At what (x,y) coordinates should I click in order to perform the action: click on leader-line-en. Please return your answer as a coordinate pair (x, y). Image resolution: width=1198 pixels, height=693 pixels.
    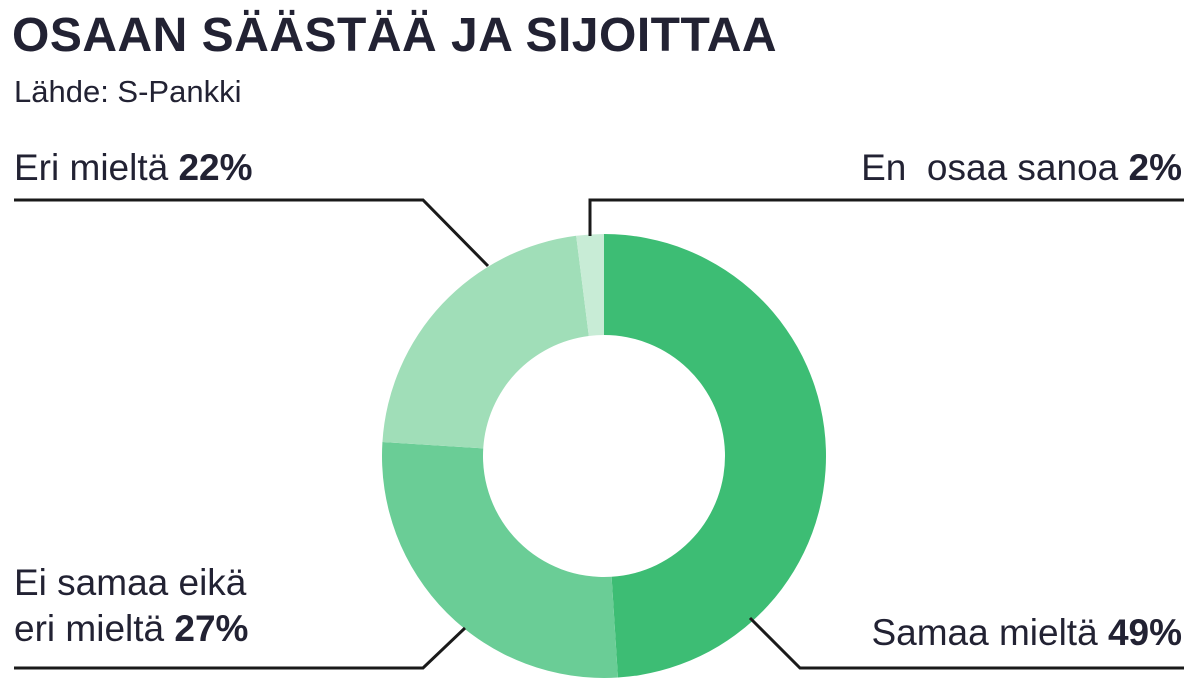
    Looking at the image, I should click on (886, 217).